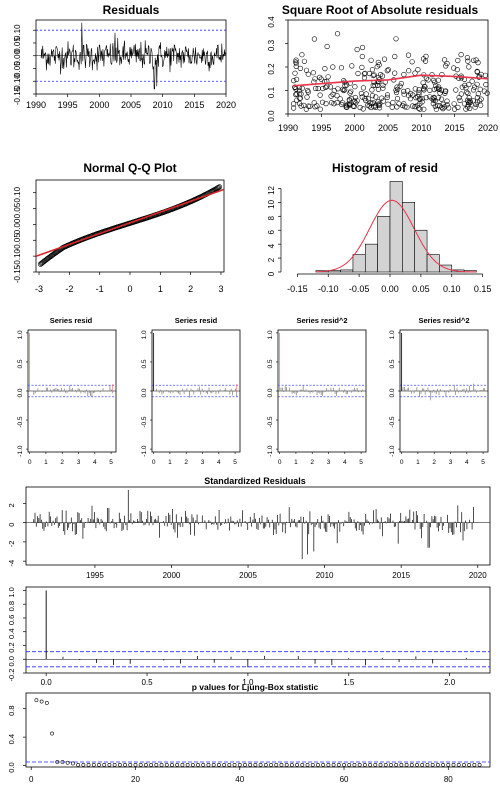 The height and width of the screenshot is (791, 500). I want to click on acf-std-x-tick-label: 2.0, so click(450, 682).